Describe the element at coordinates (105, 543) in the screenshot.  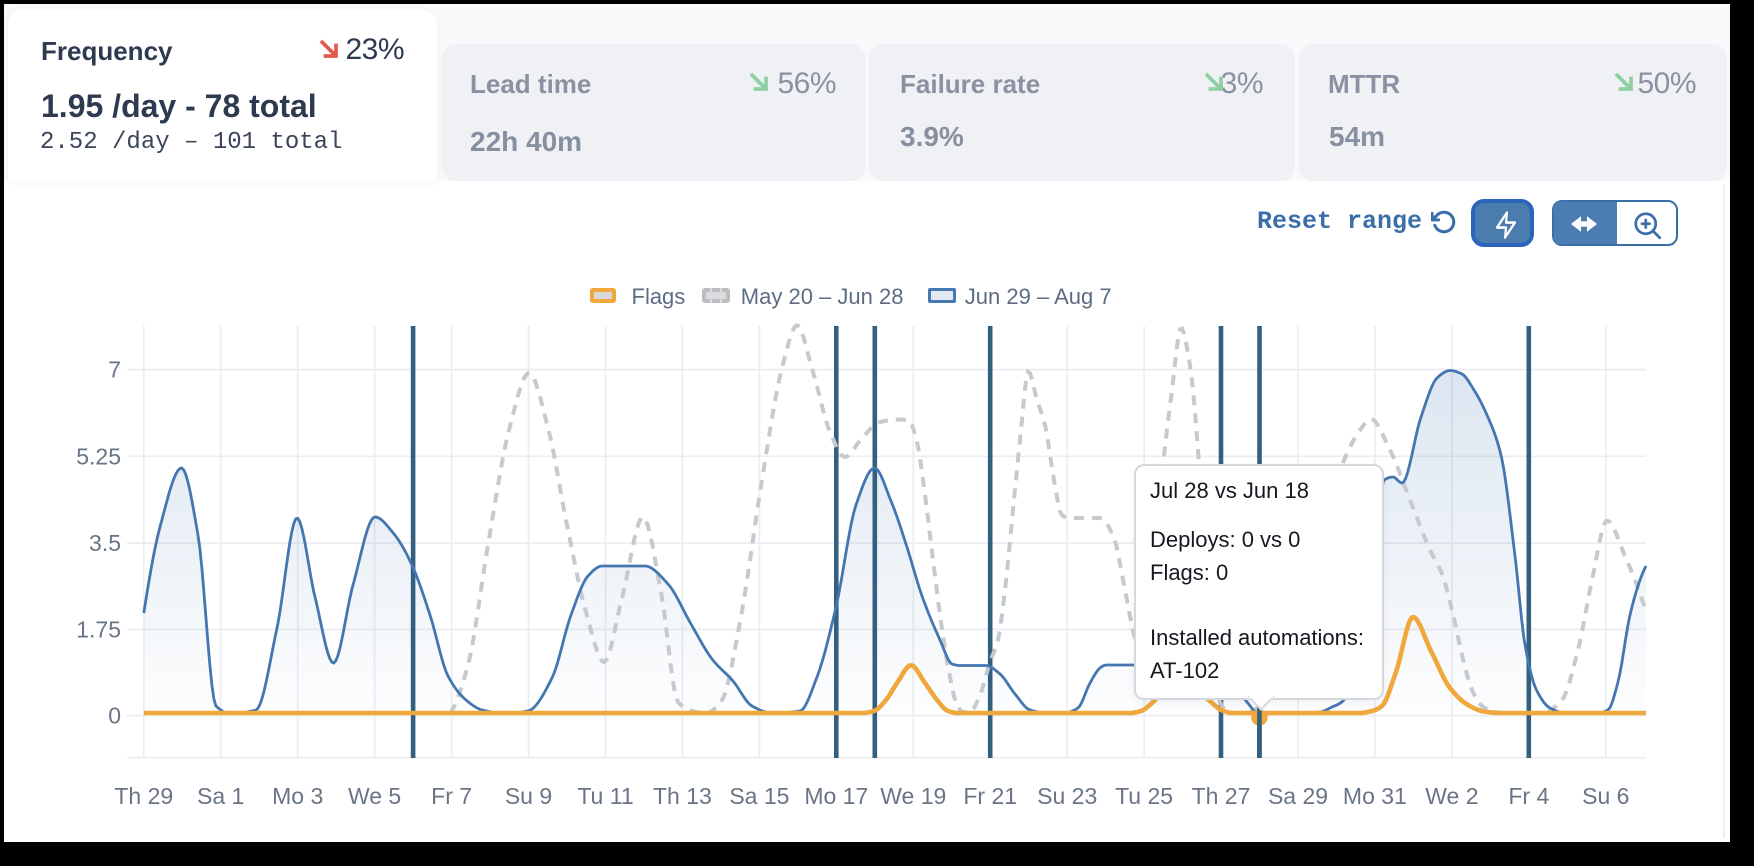
I see `svg-text: 3.5` at that location.